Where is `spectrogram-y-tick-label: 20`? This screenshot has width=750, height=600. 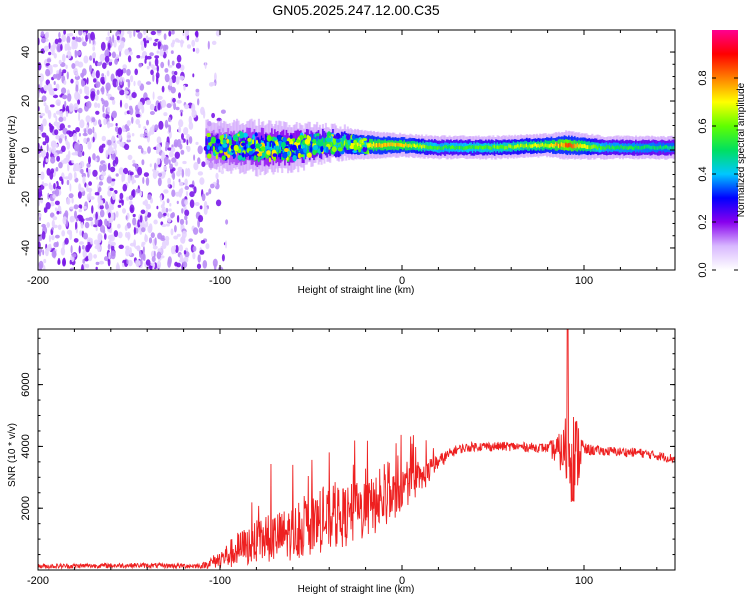
spectrogram-y-tick-label: 20 is located at coordinates (26, 101).